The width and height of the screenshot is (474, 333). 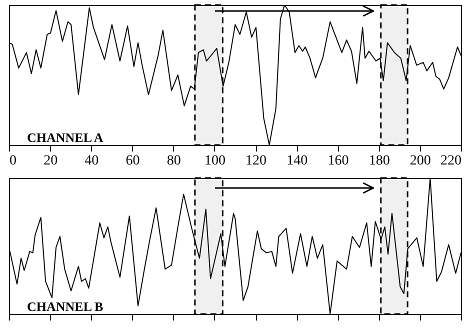 I want to click on x-tick-label: 60, so click(x=133, y=161).